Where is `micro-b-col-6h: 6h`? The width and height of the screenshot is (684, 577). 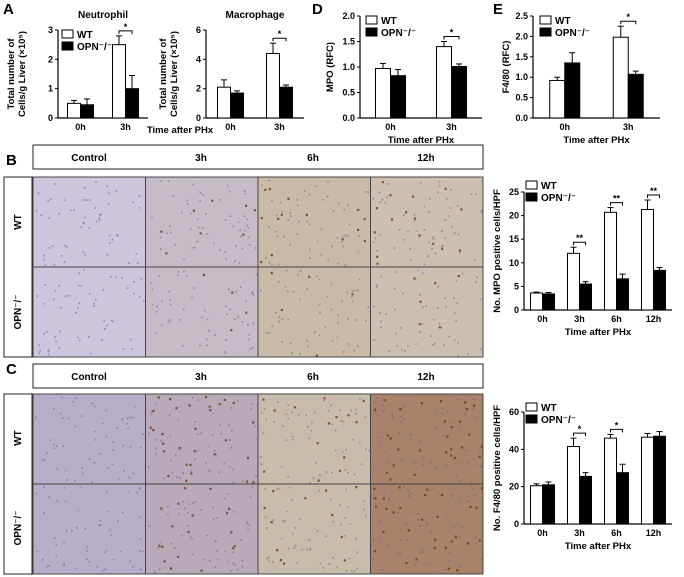 micro-b-col-6h: 6h is located at coordinates (313, 158).